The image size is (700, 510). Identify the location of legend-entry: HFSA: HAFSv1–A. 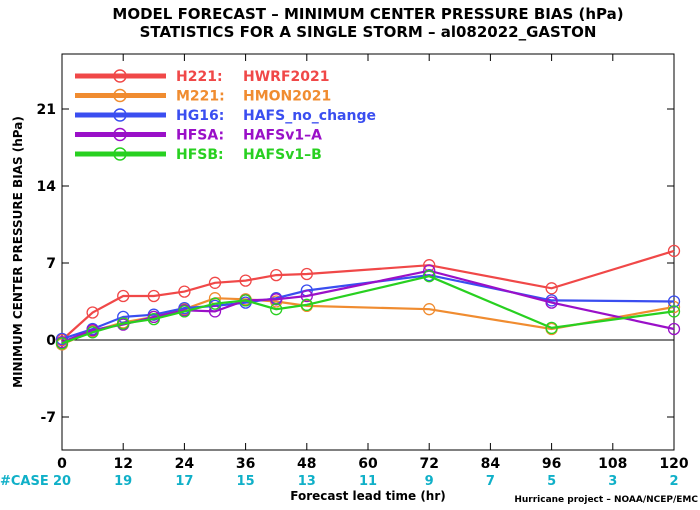
(198, 136).